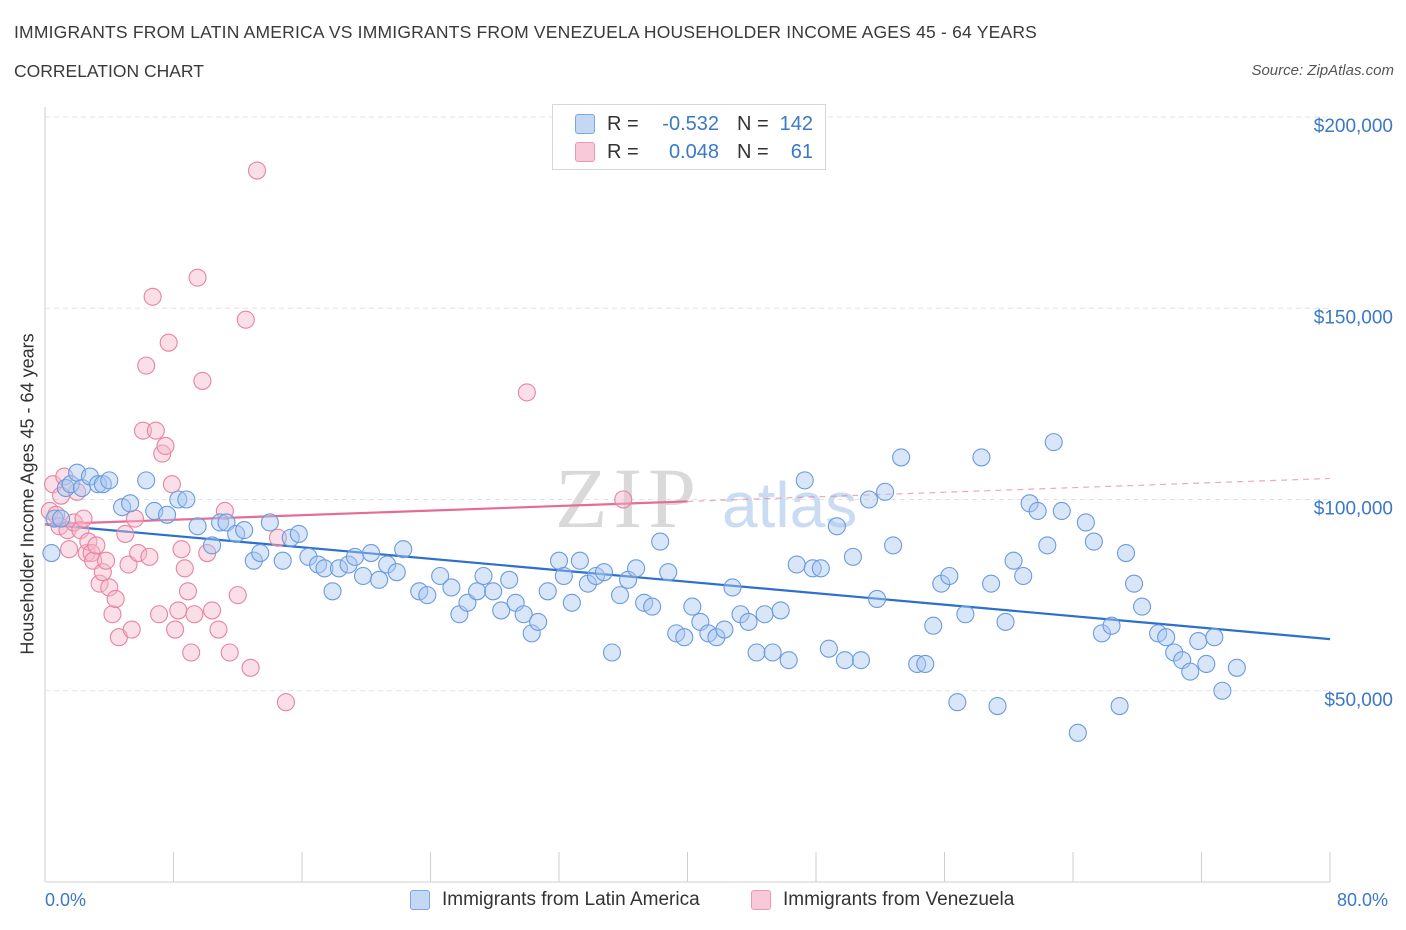  Describe the element at coordinates (585, 152) in the screenshot. I see `swatch-pink` at that location.